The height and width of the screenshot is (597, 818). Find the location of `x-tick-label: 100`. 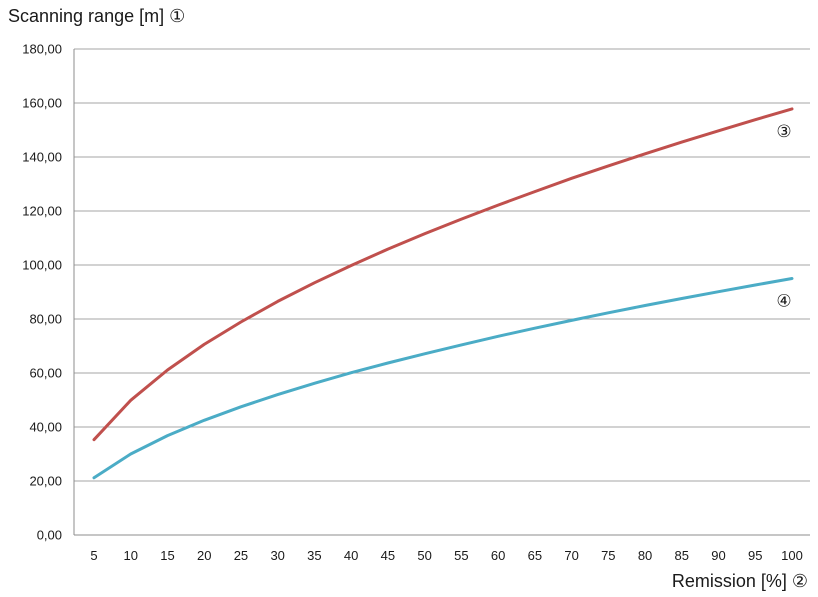

x-tick-label: 100 is located at coordinates (792, 555).